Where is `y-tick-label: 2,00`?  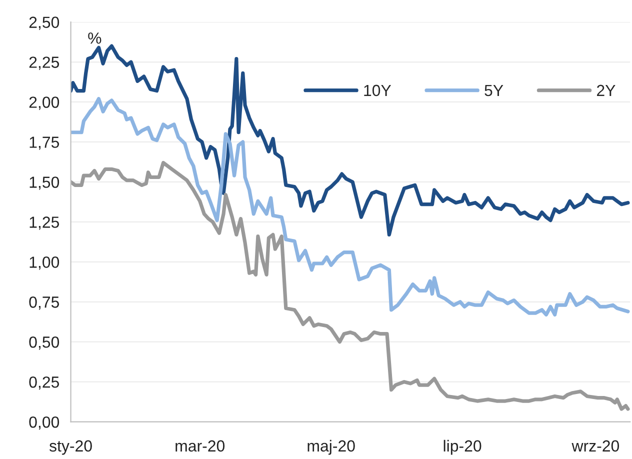
y-tick-label: 2,00 is located at coordinates (44, 103).